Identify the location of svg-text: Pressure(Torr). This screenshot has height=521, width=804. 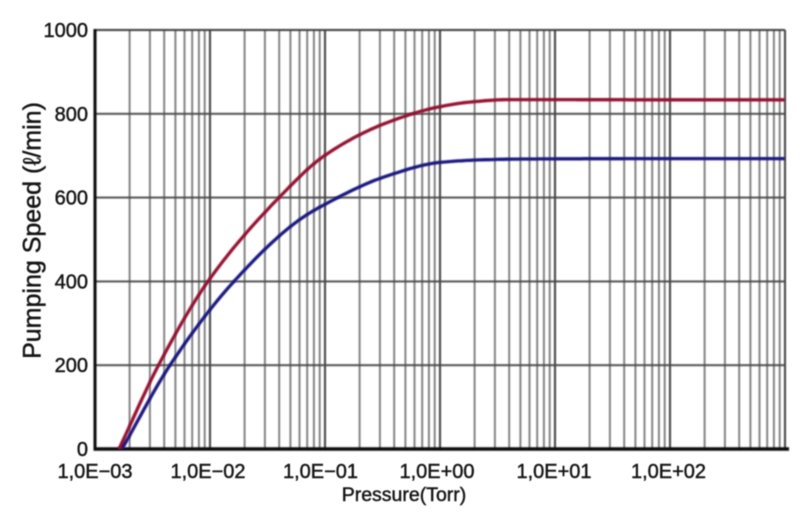
(404, 495).